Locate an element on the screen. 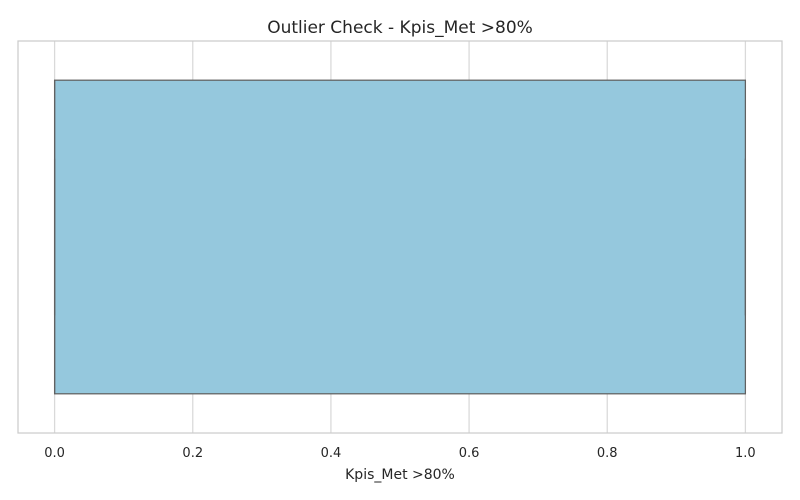 The image size is (800, 500). chart-title: Outlier Check - Kpis_Met >80% is located at coordinates (400, 28).